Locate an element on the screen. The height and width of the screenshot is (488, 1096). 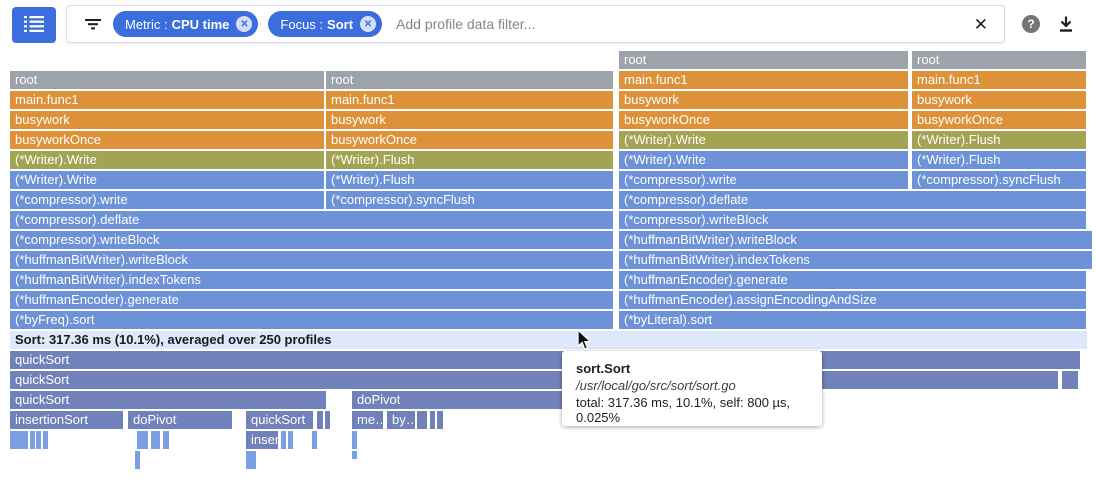
filter-bar: Metric : CPU time ✕ Focus : Sort ✕ ✕ is located at coordinates (535, 24).